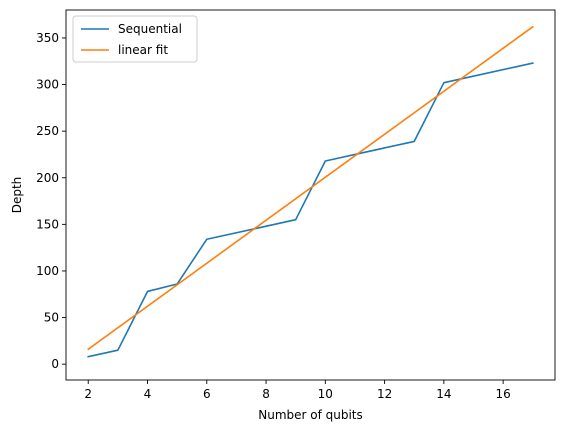  I want to click on legend-label: Sequential, so click(150, 29).